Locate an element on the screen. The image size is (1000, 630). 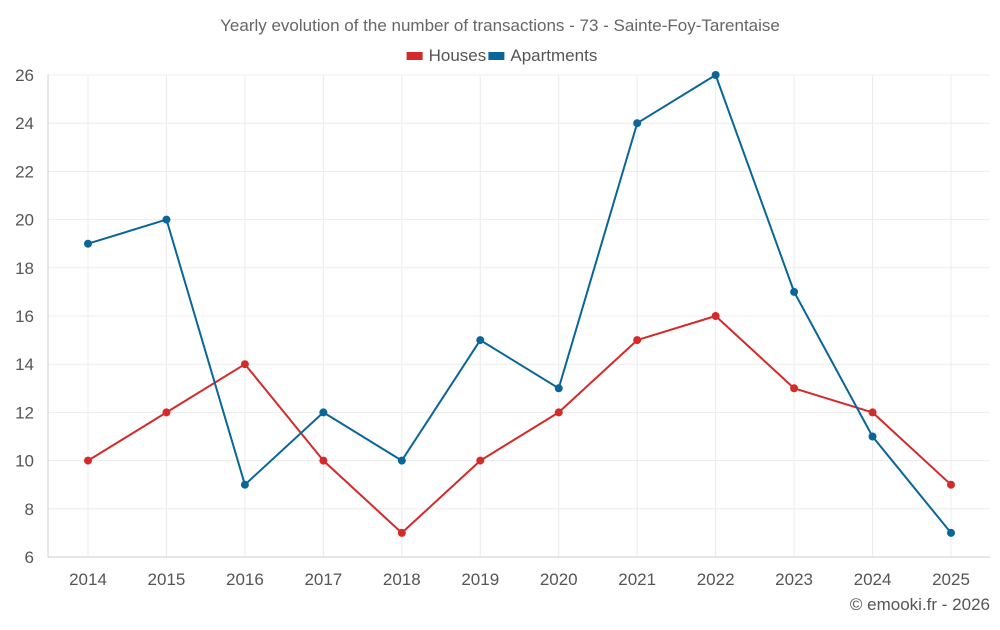
y-tick-label: 22 is located at coordinates (24, 171).